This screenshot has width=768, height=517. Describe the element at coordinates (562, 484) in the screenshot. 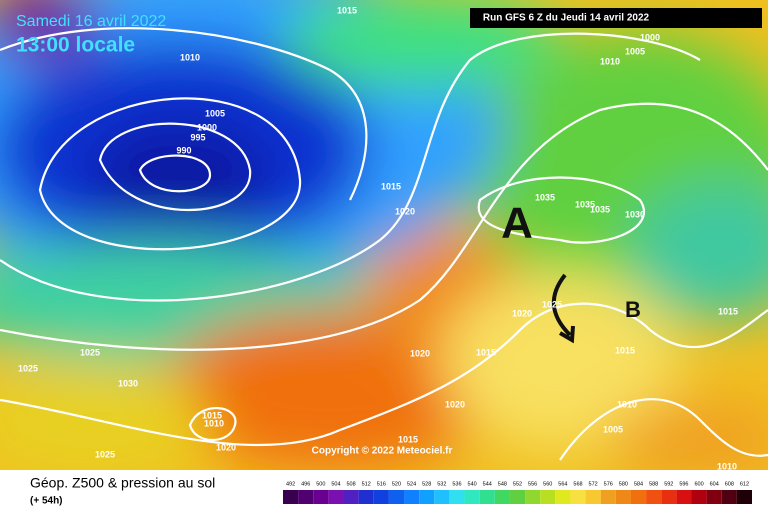

I see `scale-label: 564` at that location.